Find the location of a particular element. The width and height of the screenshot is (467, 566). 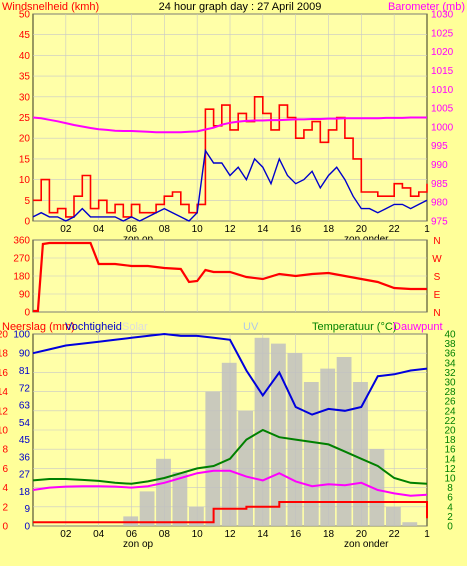

wind-tick-label: 0 is located at coordinates (27, 222).